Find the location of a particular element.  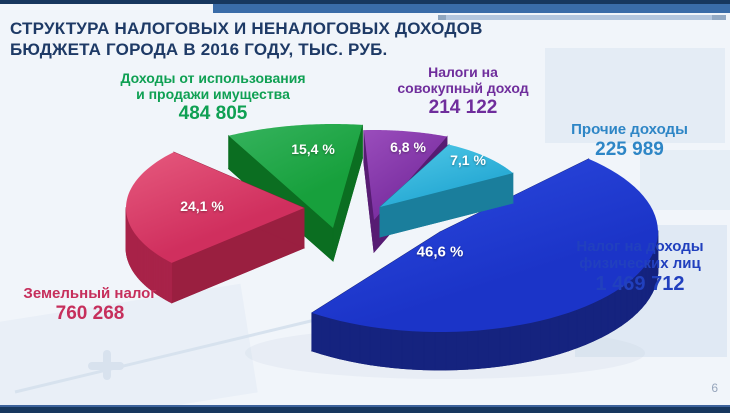

label-personal-income-tax-name: Налог на доходы физических лиц is located at coordinates (640, 255).